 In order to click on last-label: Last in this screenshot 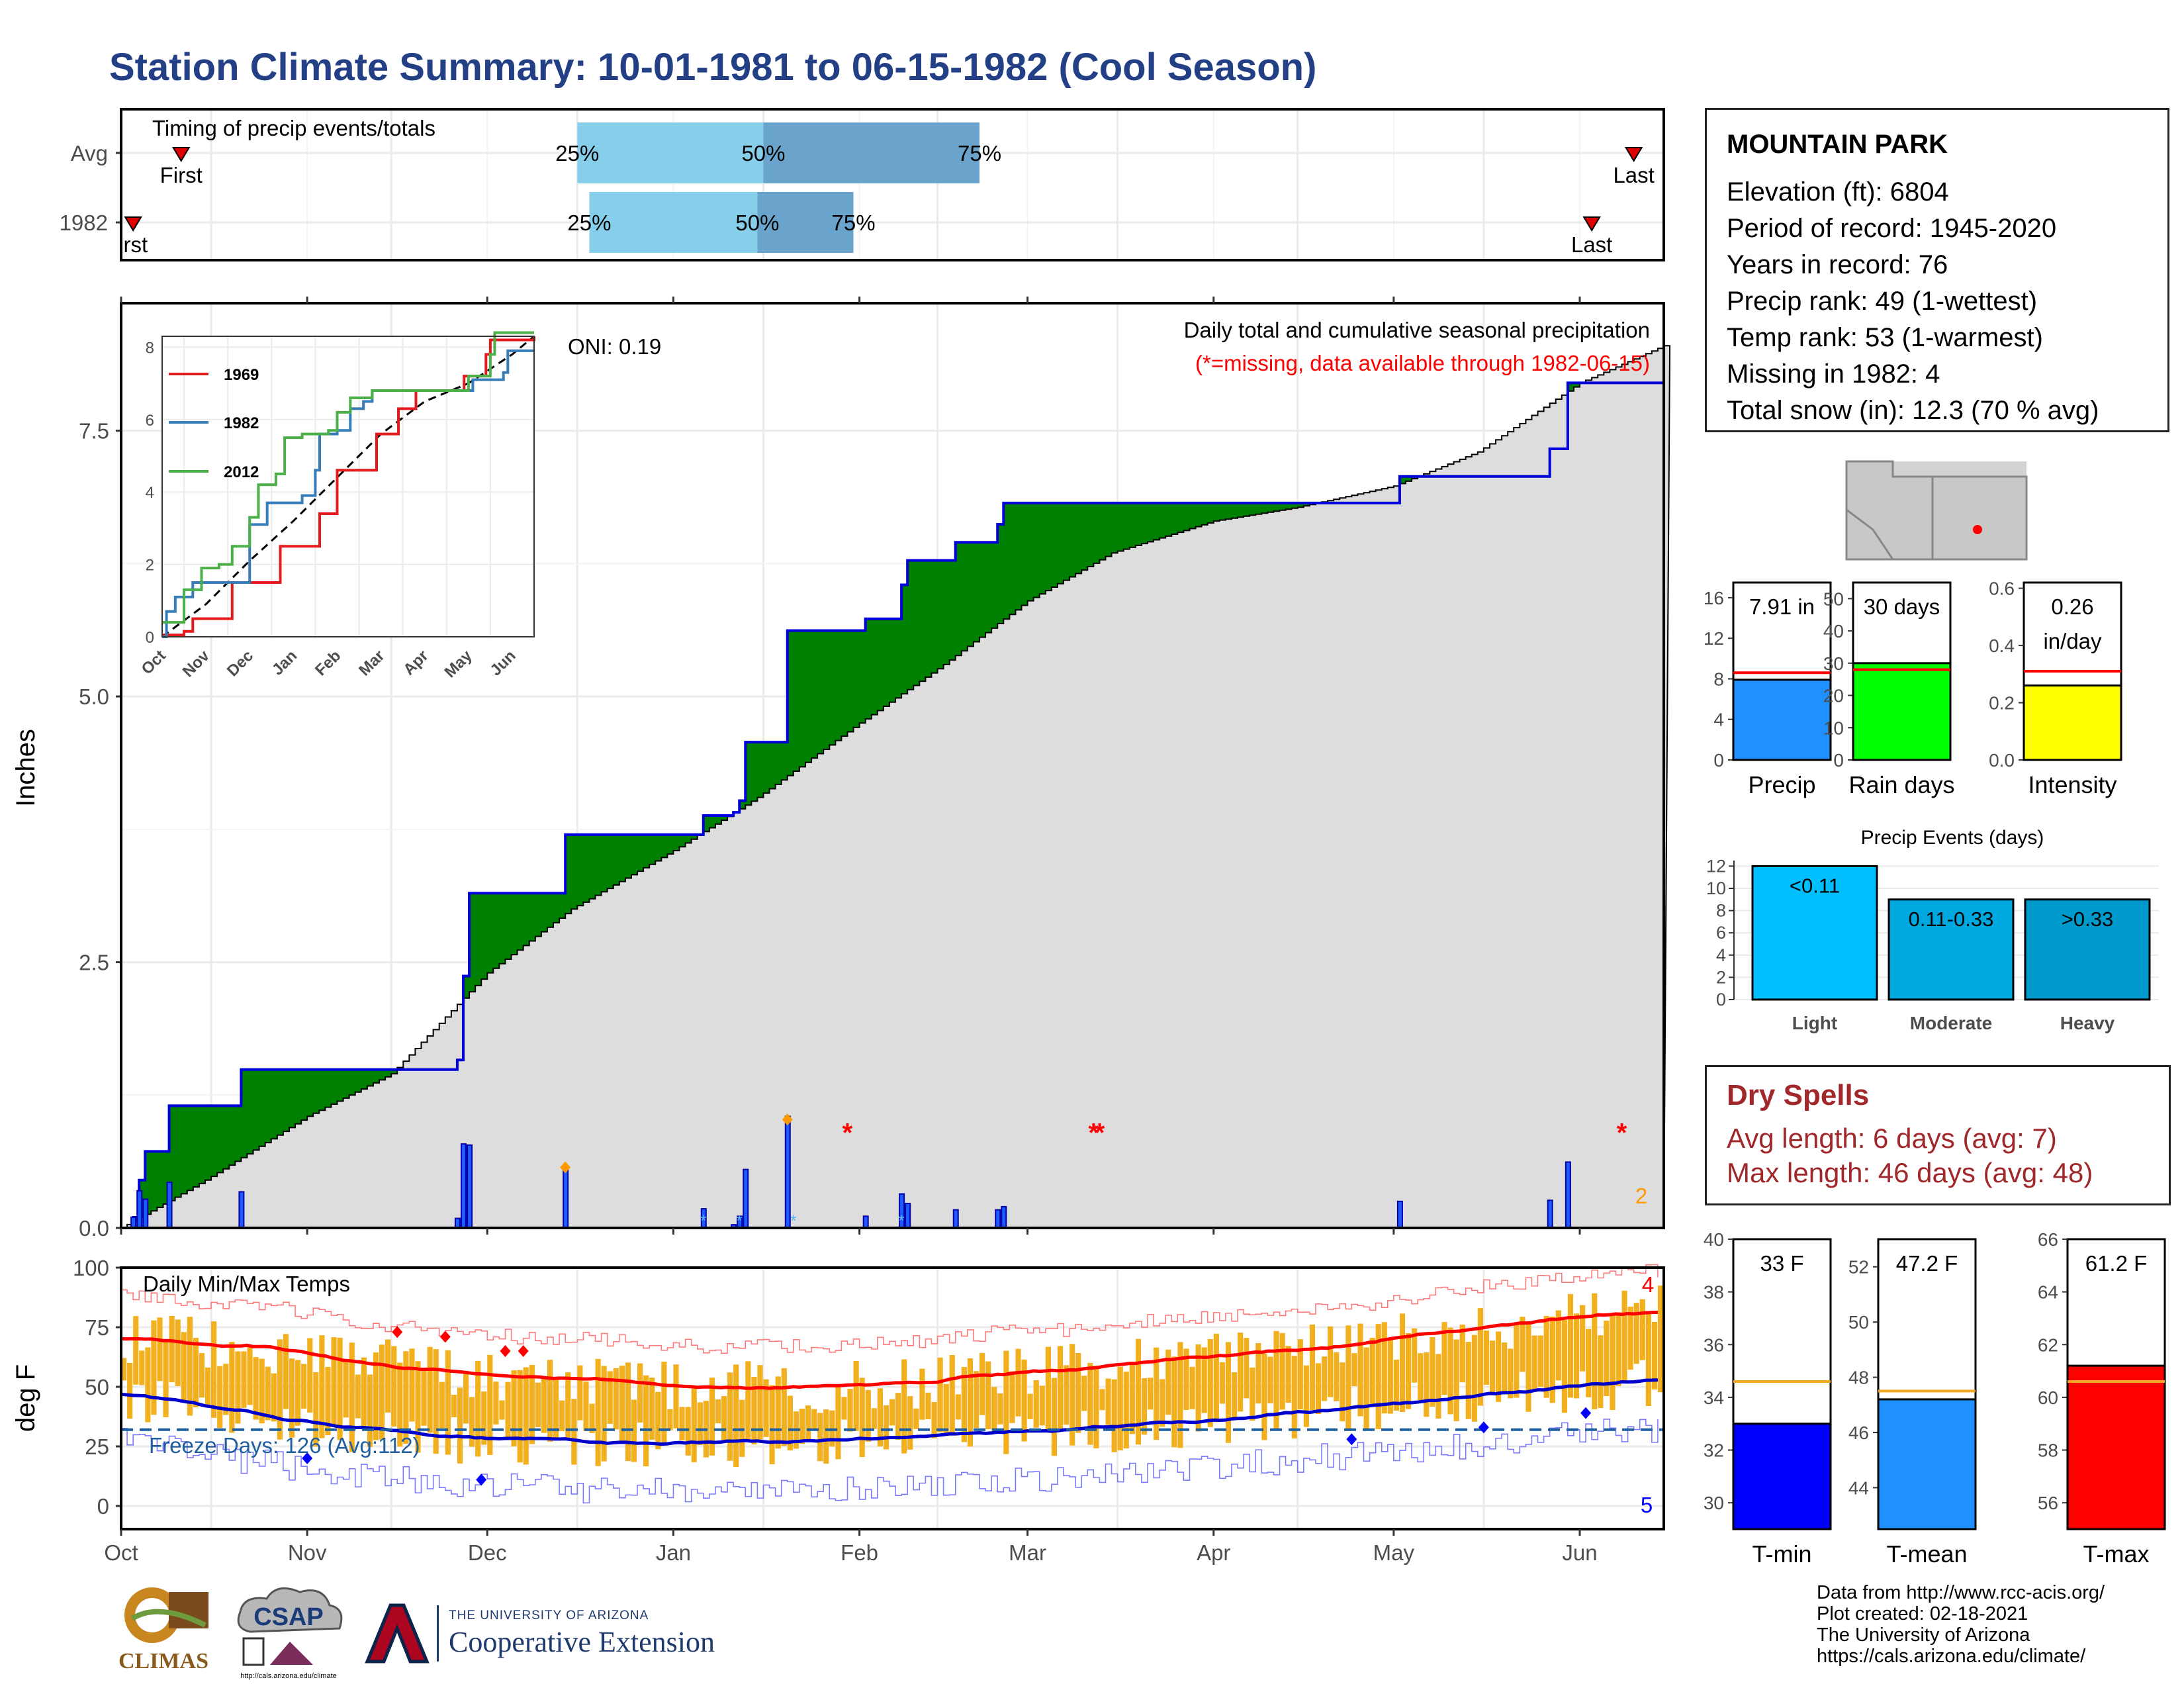, I will do `click(1592, 244)`.